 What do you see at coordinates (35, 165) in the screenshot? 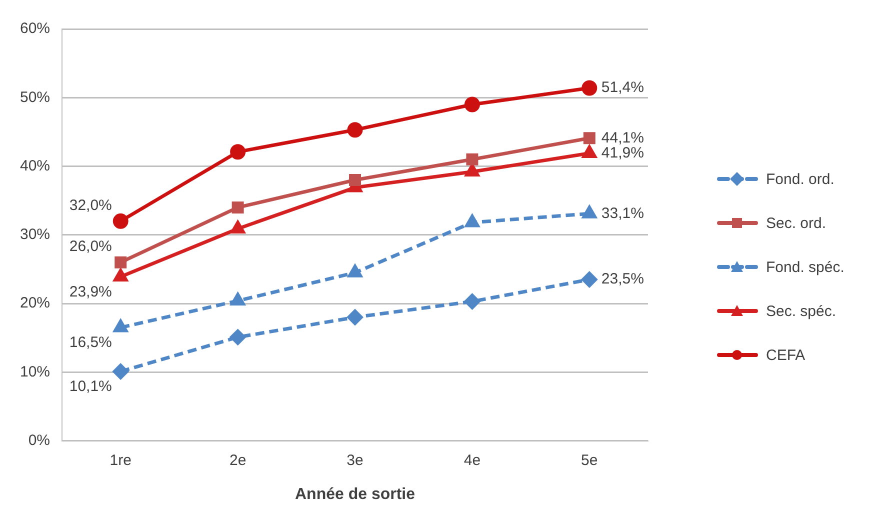
I see `y-tick-label: 40%` at bounding box center [35, 165].